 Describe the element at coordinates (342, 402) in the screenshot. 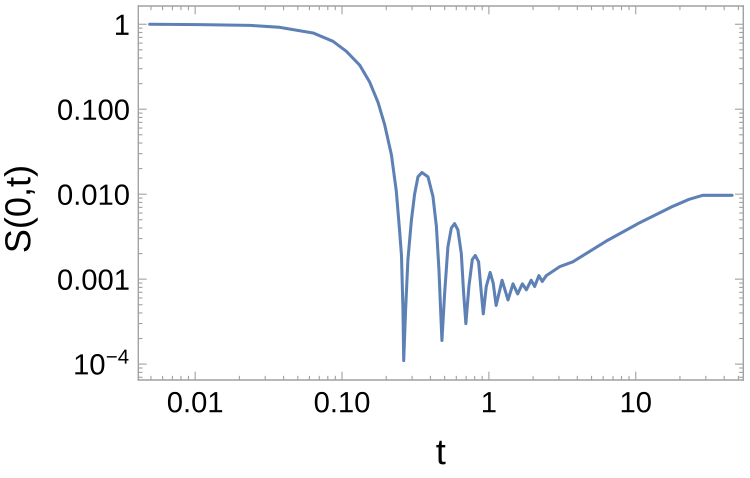

I see `x-tick-label: 0.10` at that location.